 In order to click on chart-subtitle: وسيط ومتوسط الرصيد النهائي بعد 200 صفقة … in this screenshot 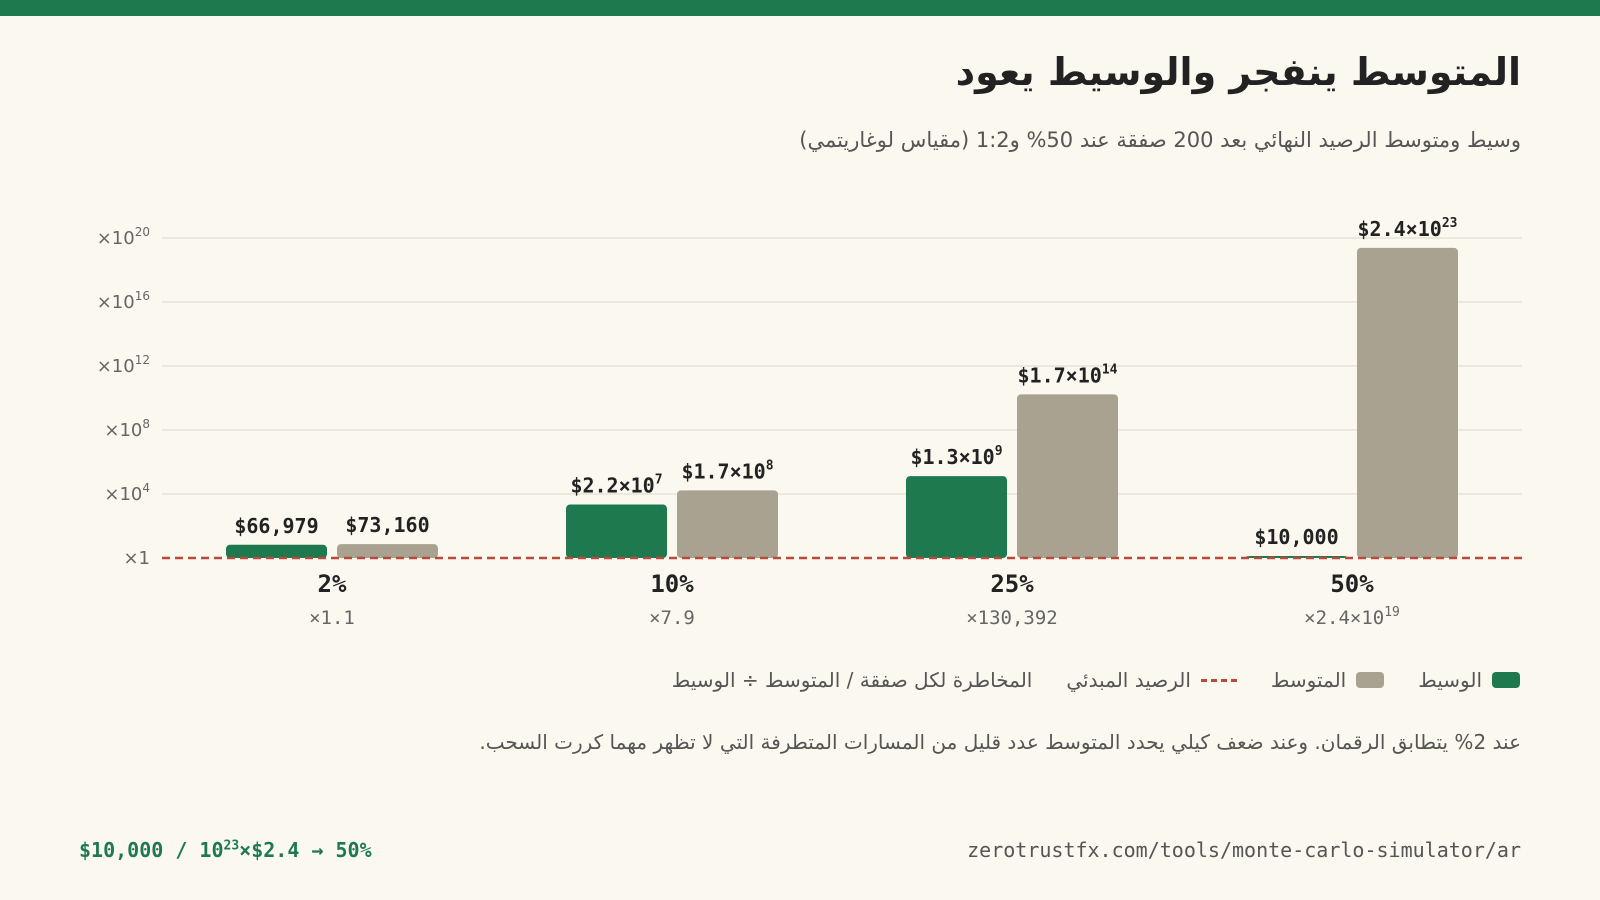, I will do `click(1160, 140)`.